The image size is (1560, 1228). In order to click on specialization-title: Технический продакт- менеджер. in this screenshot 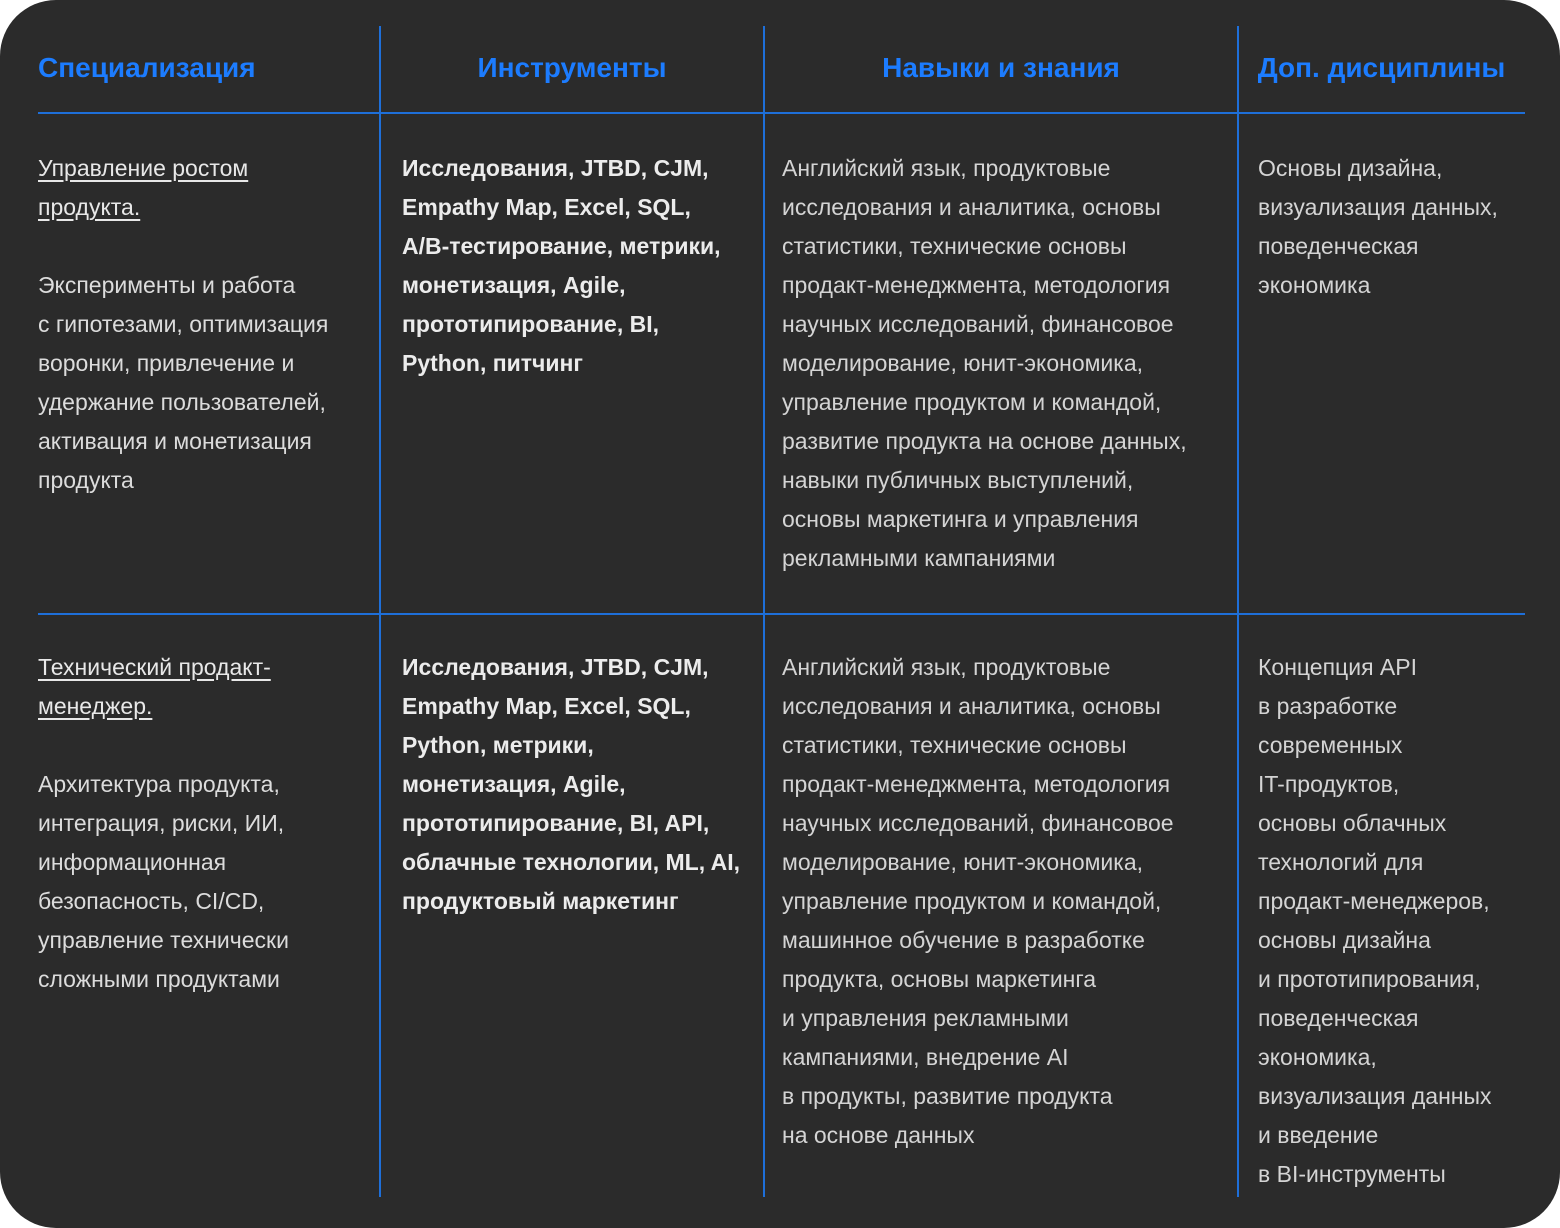, I will do `click(154, 686)`.